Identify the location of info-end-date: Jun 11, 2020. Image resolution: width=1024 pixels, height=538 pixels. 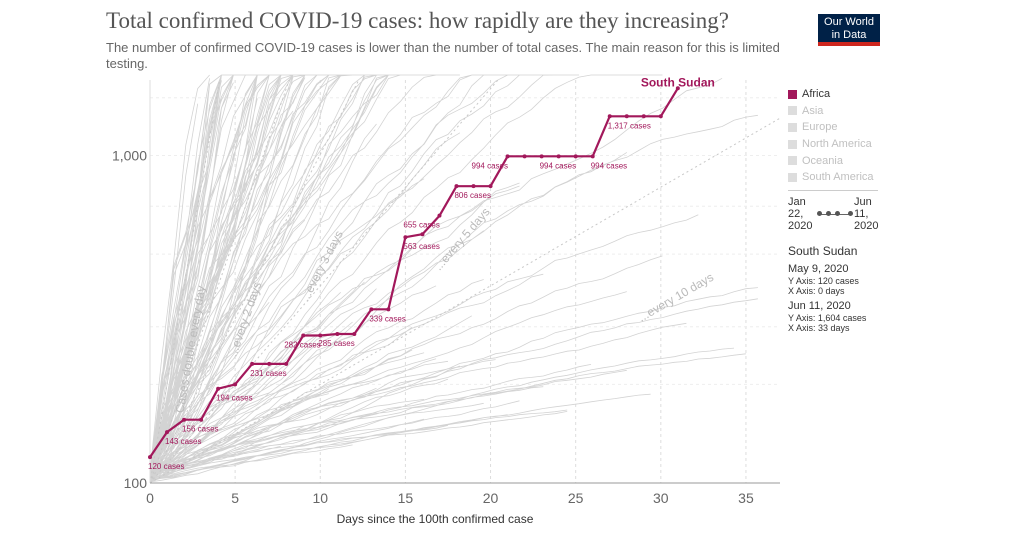
(819, 306).